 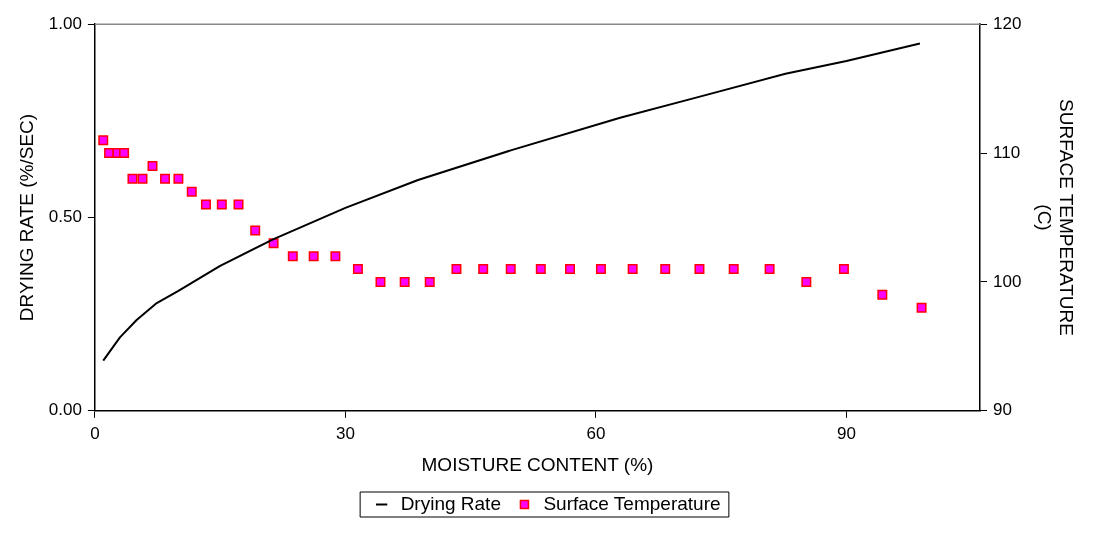 What do you see at coordinates (95, 433) in the screenshot?
I see `x-tick-label: 0` at bounding box center [95, 433].